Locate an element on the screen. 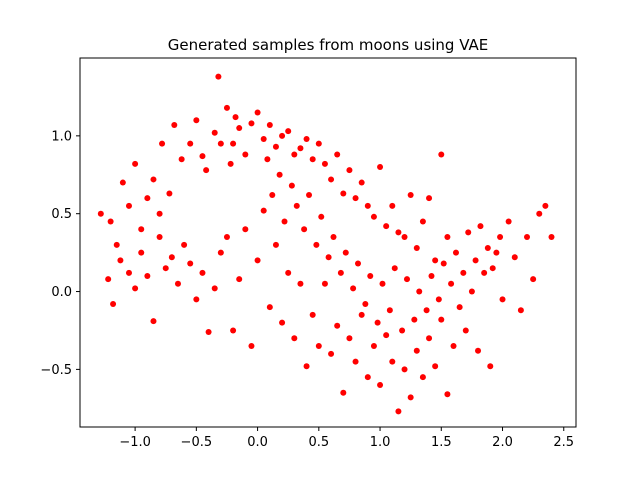 This screenshot has height=480, width=640. x-tick-label: −1.0 is located at coordinates (135, 442).